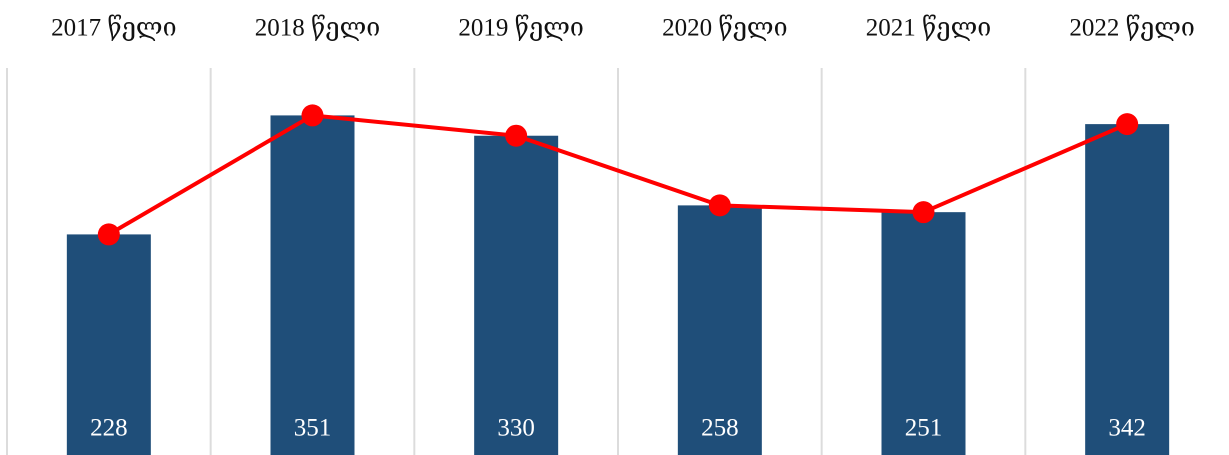  What do you see at coordinates (720, 428) in the screenshot?
I see `value-label: 258` at bounding box center [720, 428].